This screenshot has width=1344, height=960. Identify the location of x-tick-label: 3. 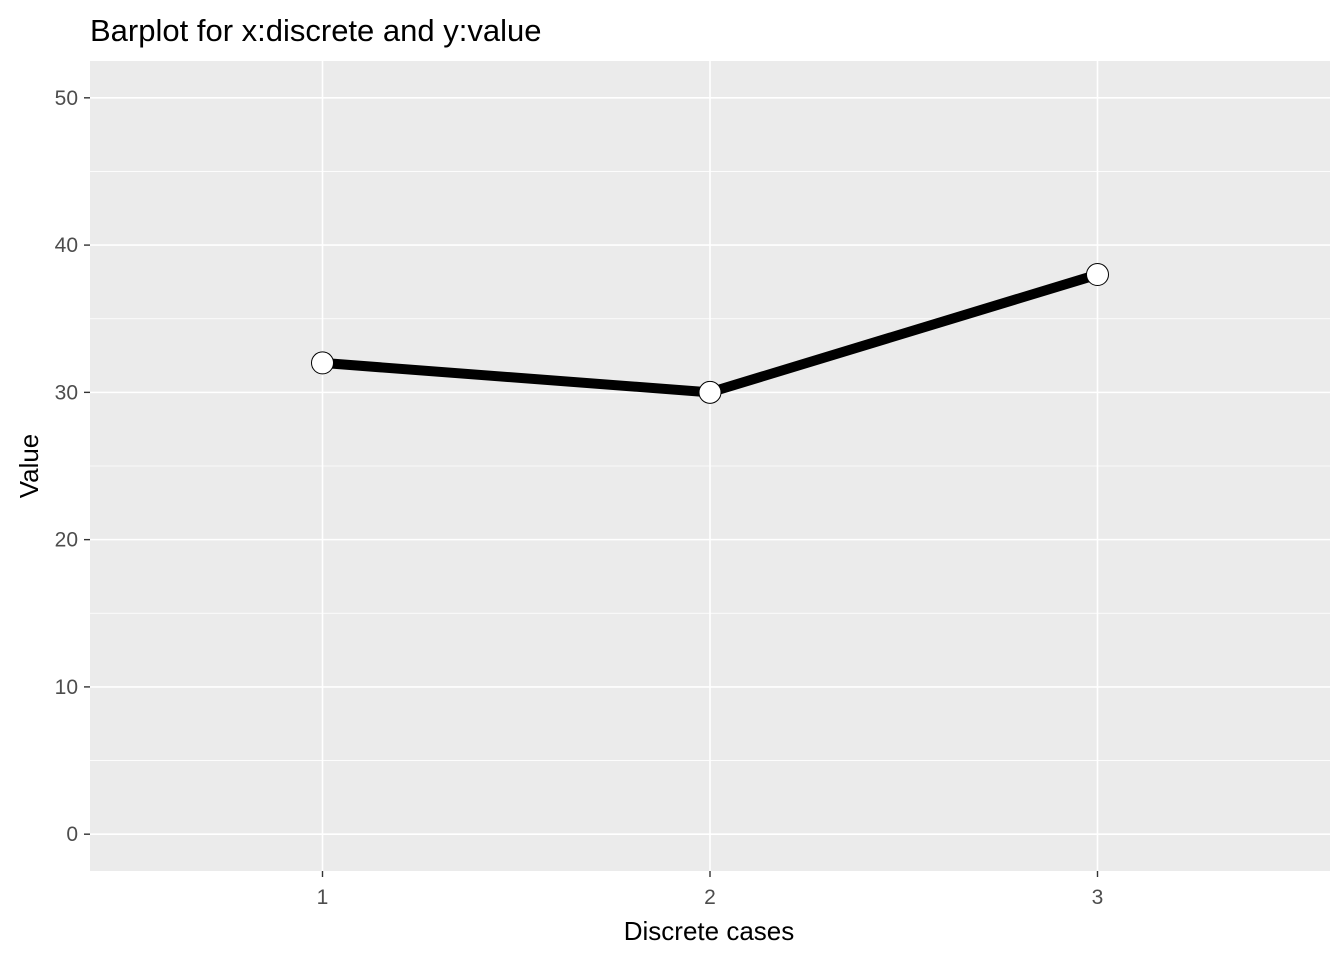
(1098, 897).